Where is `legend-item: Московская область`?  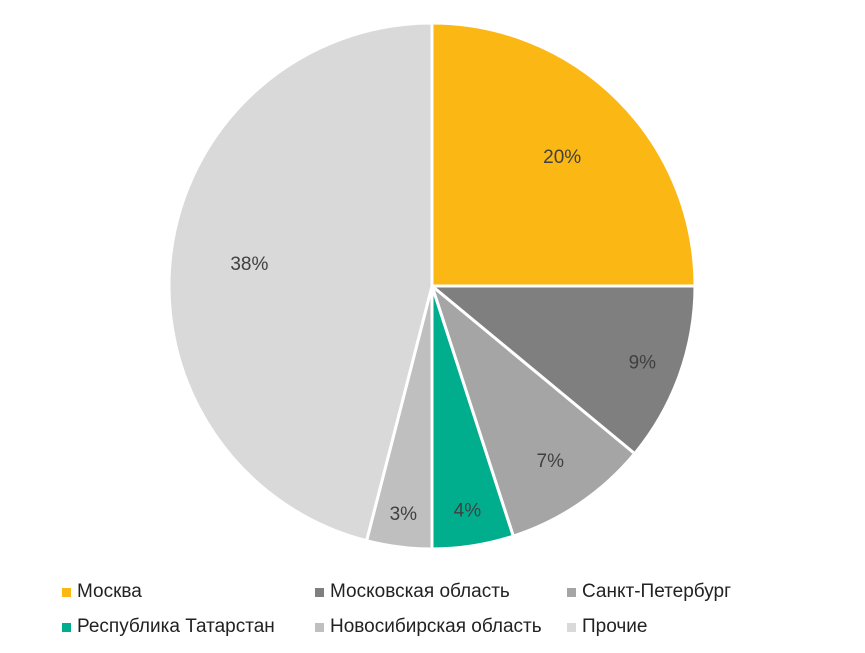 legend-item: Московская область is located at coordinates (412, 592).